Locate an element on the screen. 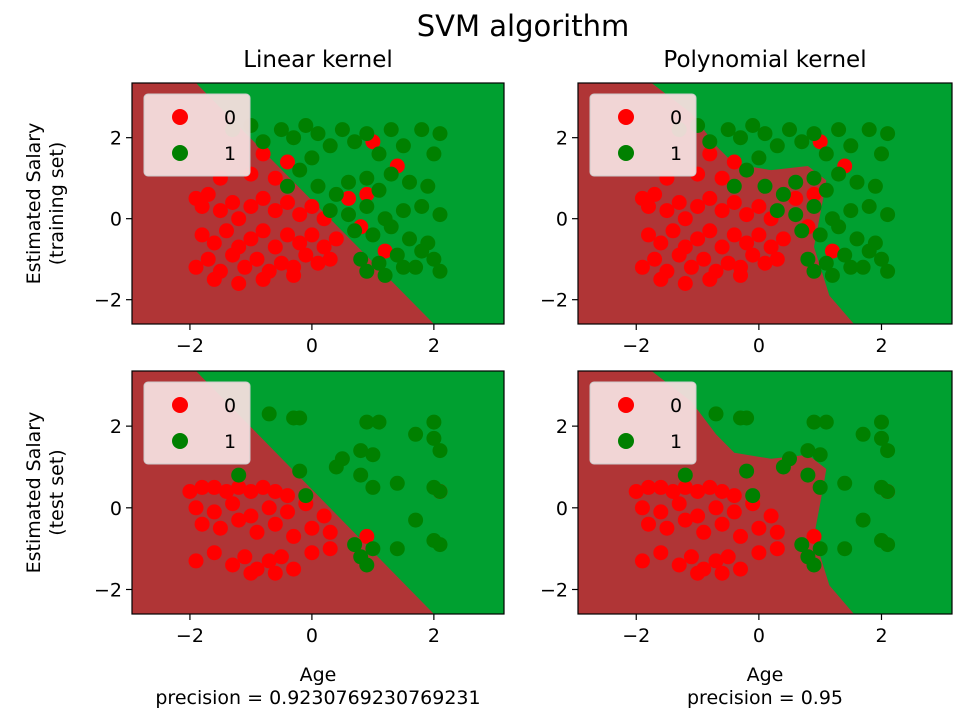 The width and height of the screenshot is (980, 728). y-tick-label: 2 is located at coordinates (116, 427).